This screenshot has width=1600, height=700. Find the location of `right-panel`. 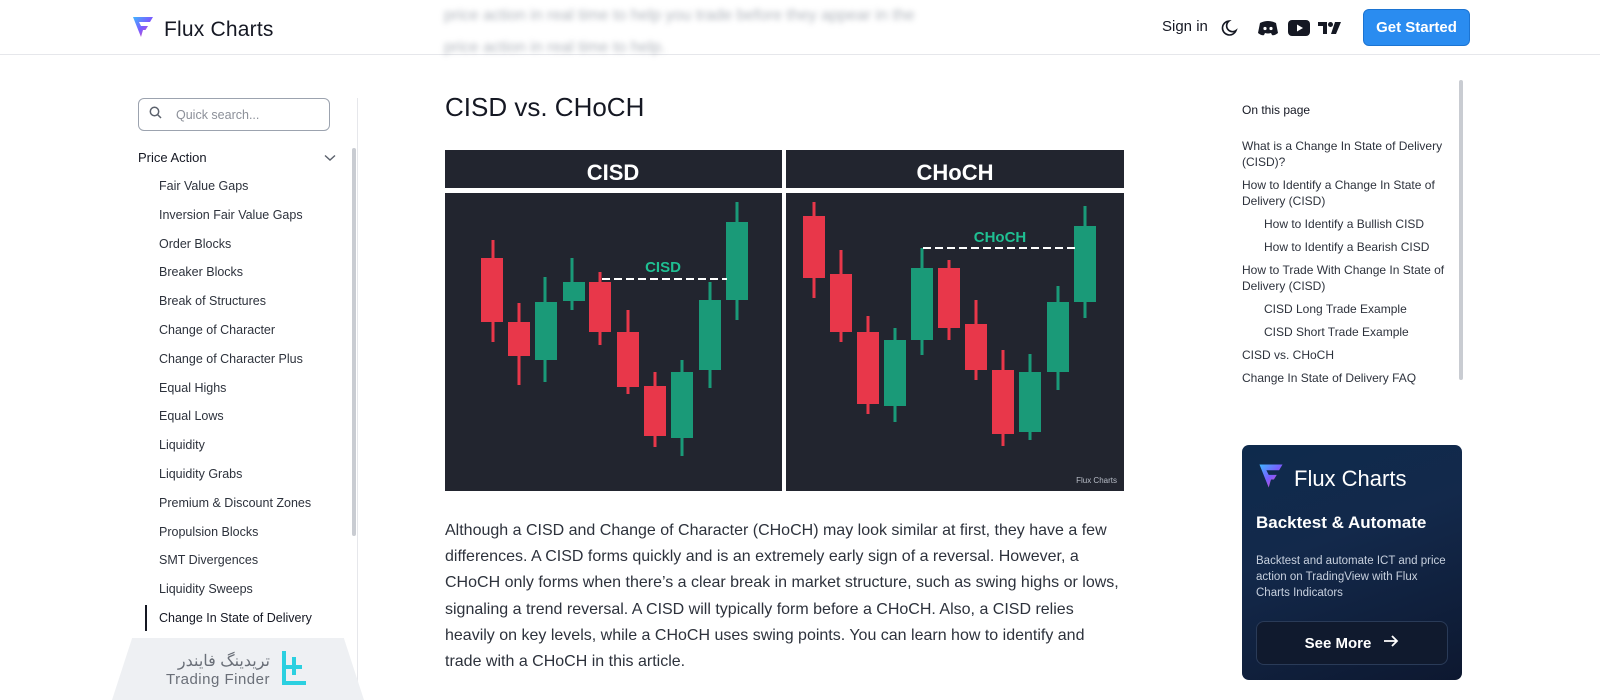

right-panel is located at coordinates (955, 342).